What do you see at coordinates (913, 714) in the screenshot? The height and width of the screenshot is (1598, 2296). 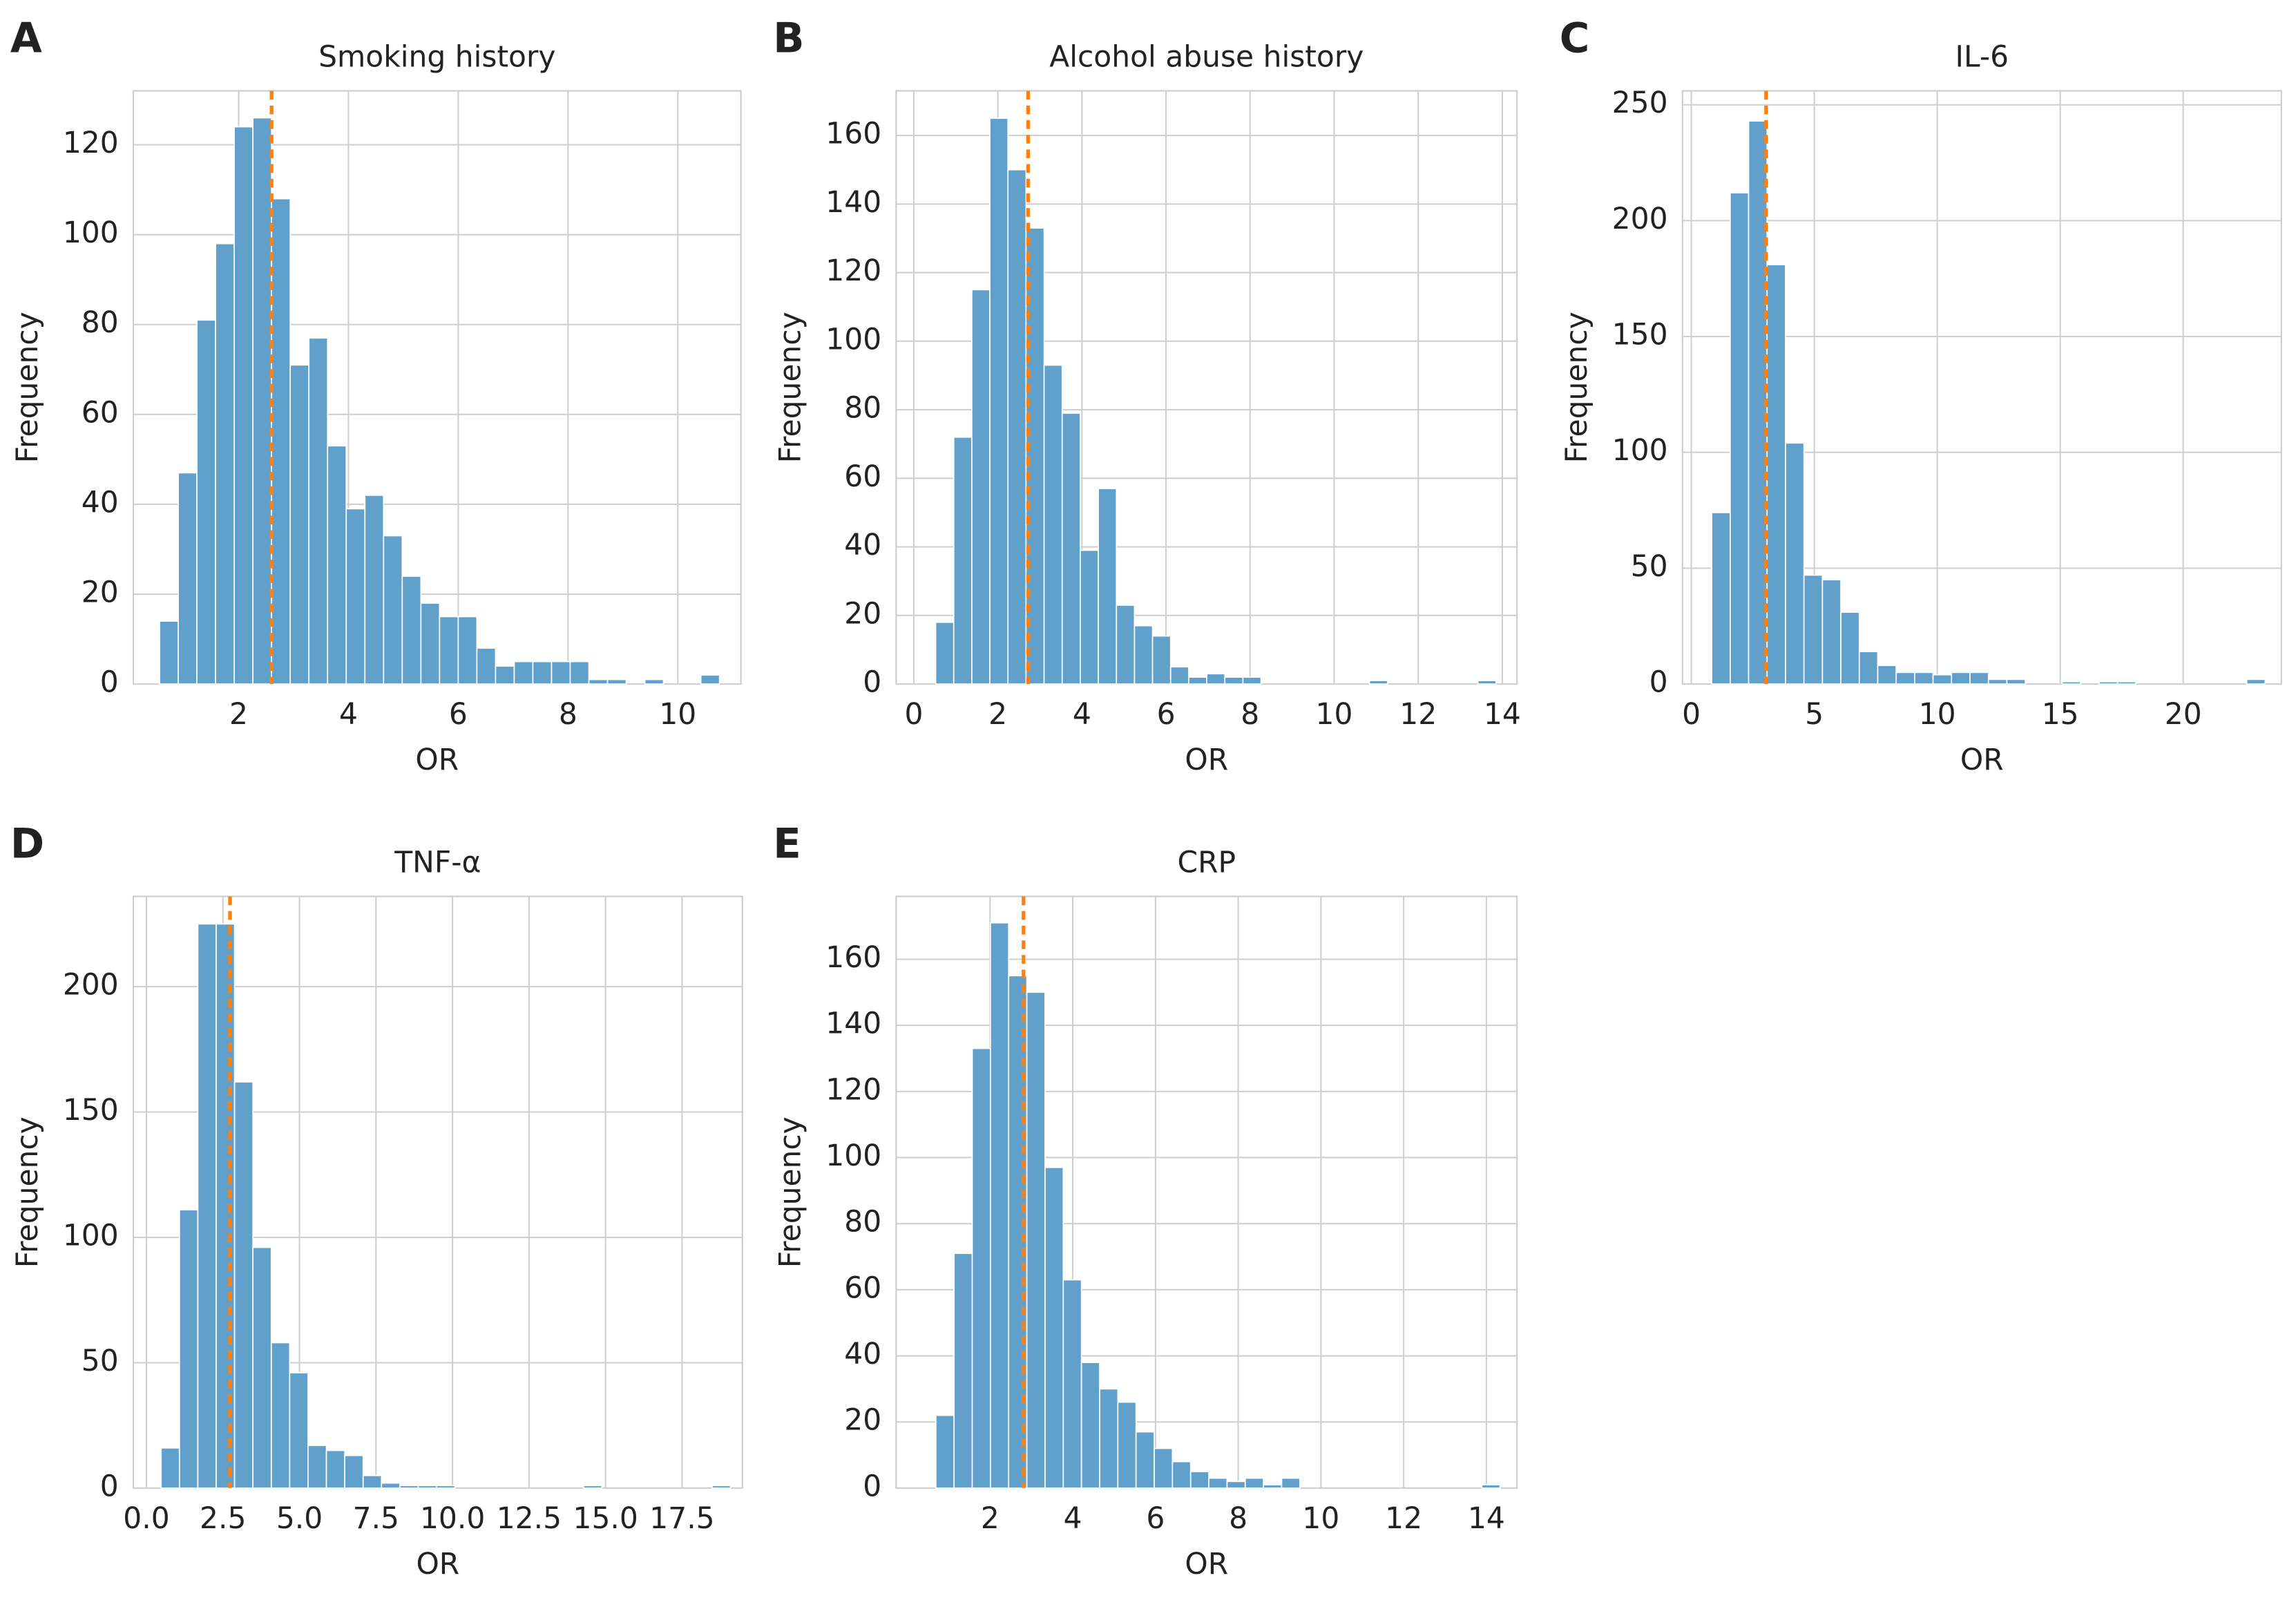 I see `x-tick-label: 0` at bounding box center [913, 714].